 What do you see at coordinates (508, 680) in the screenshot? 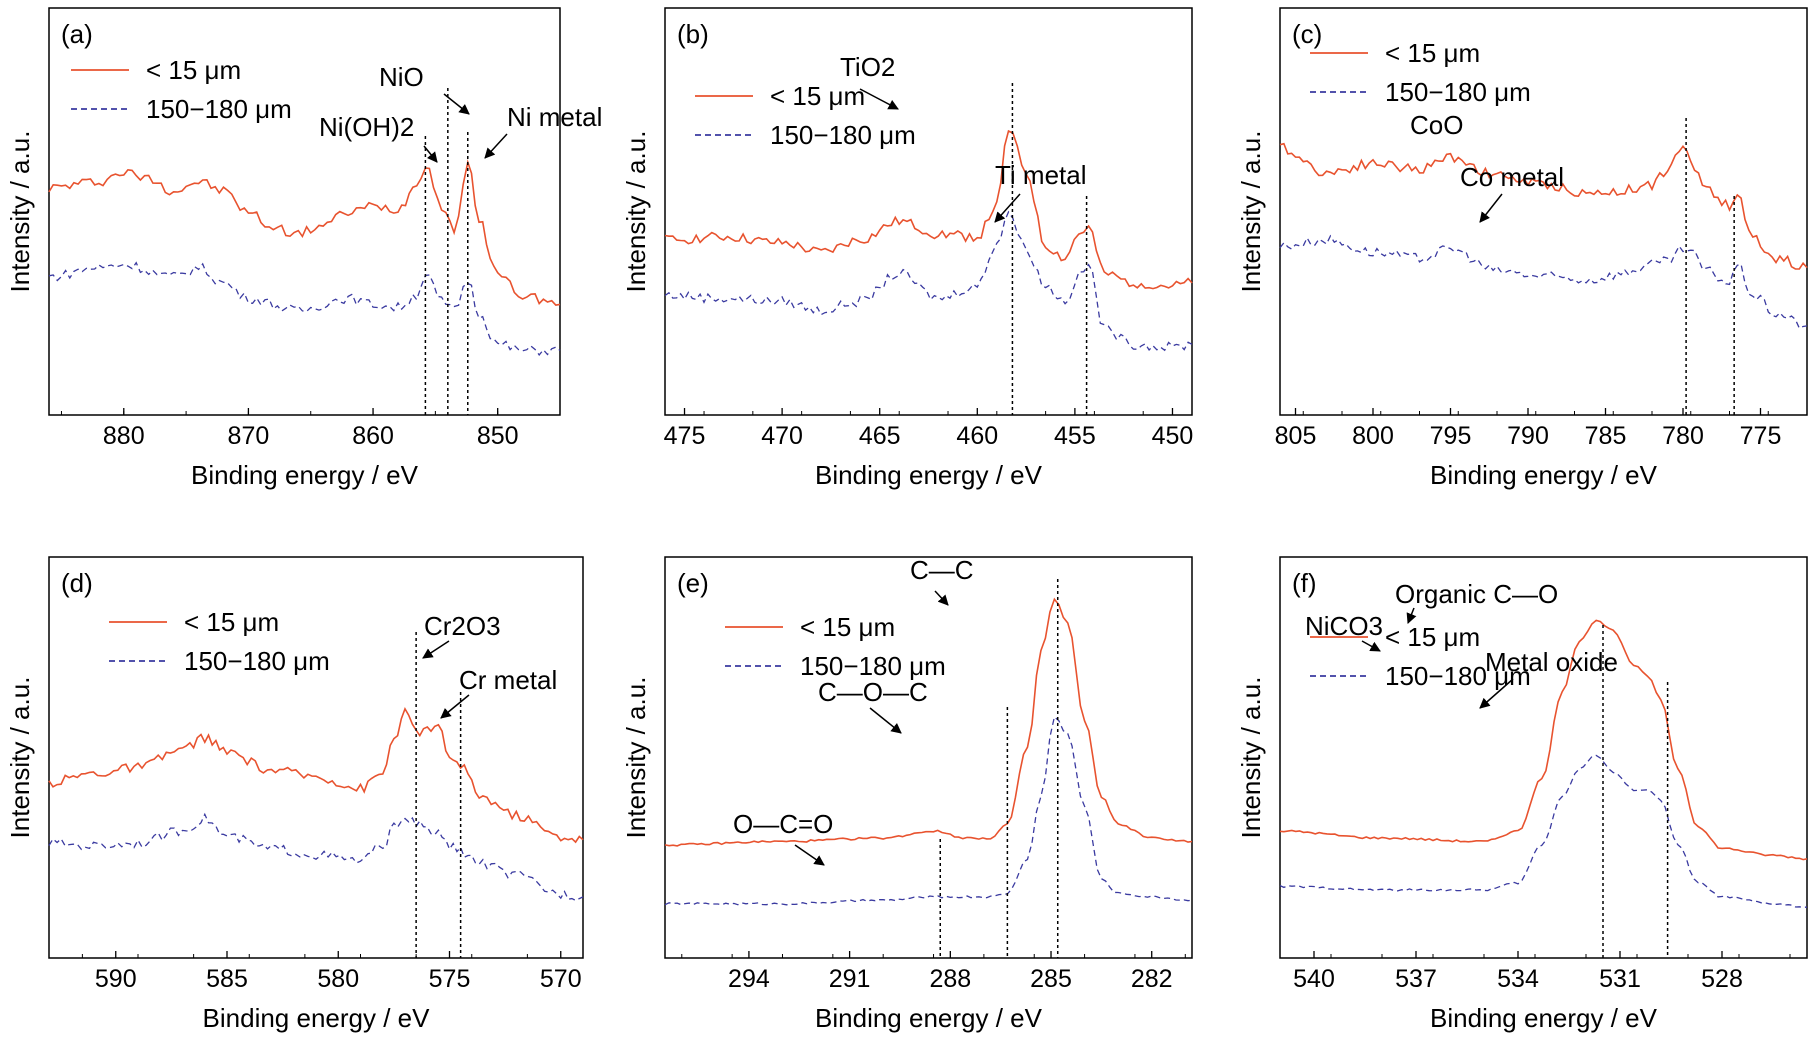
I see `peak-annotation: Cr metal` at bounding box center [508, 680].